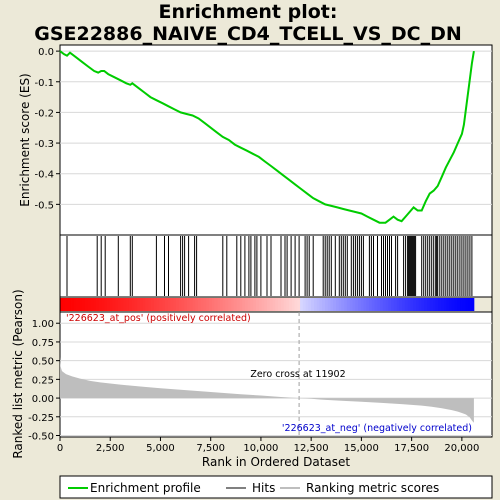 The height and width of the screenshot is (500, 500). What do you see at coordinates (43, 324) in the screenshot?
I see `metric-tick-label: 1.00` at bounding box center [43, 324].